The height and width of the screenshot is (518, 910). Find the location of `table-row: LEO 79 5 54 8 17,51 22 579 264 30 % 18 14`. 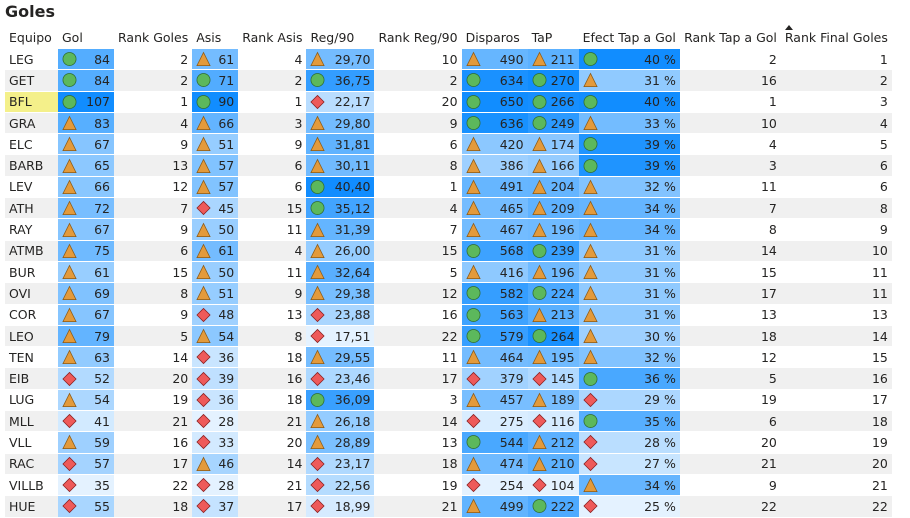

table-row: LEO 79 5 54 8 17,51 22 579 264 30 % 18 14 is located at coordinates (448, 335).